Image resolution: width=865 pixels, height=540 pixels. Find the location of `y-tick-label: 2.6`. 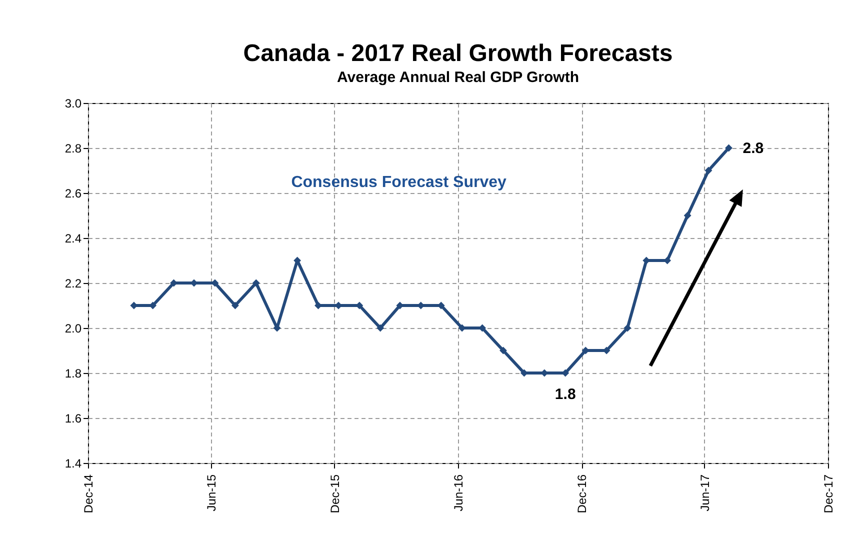

y-tick-label: 2.6 is located at coordinates (73, 193).